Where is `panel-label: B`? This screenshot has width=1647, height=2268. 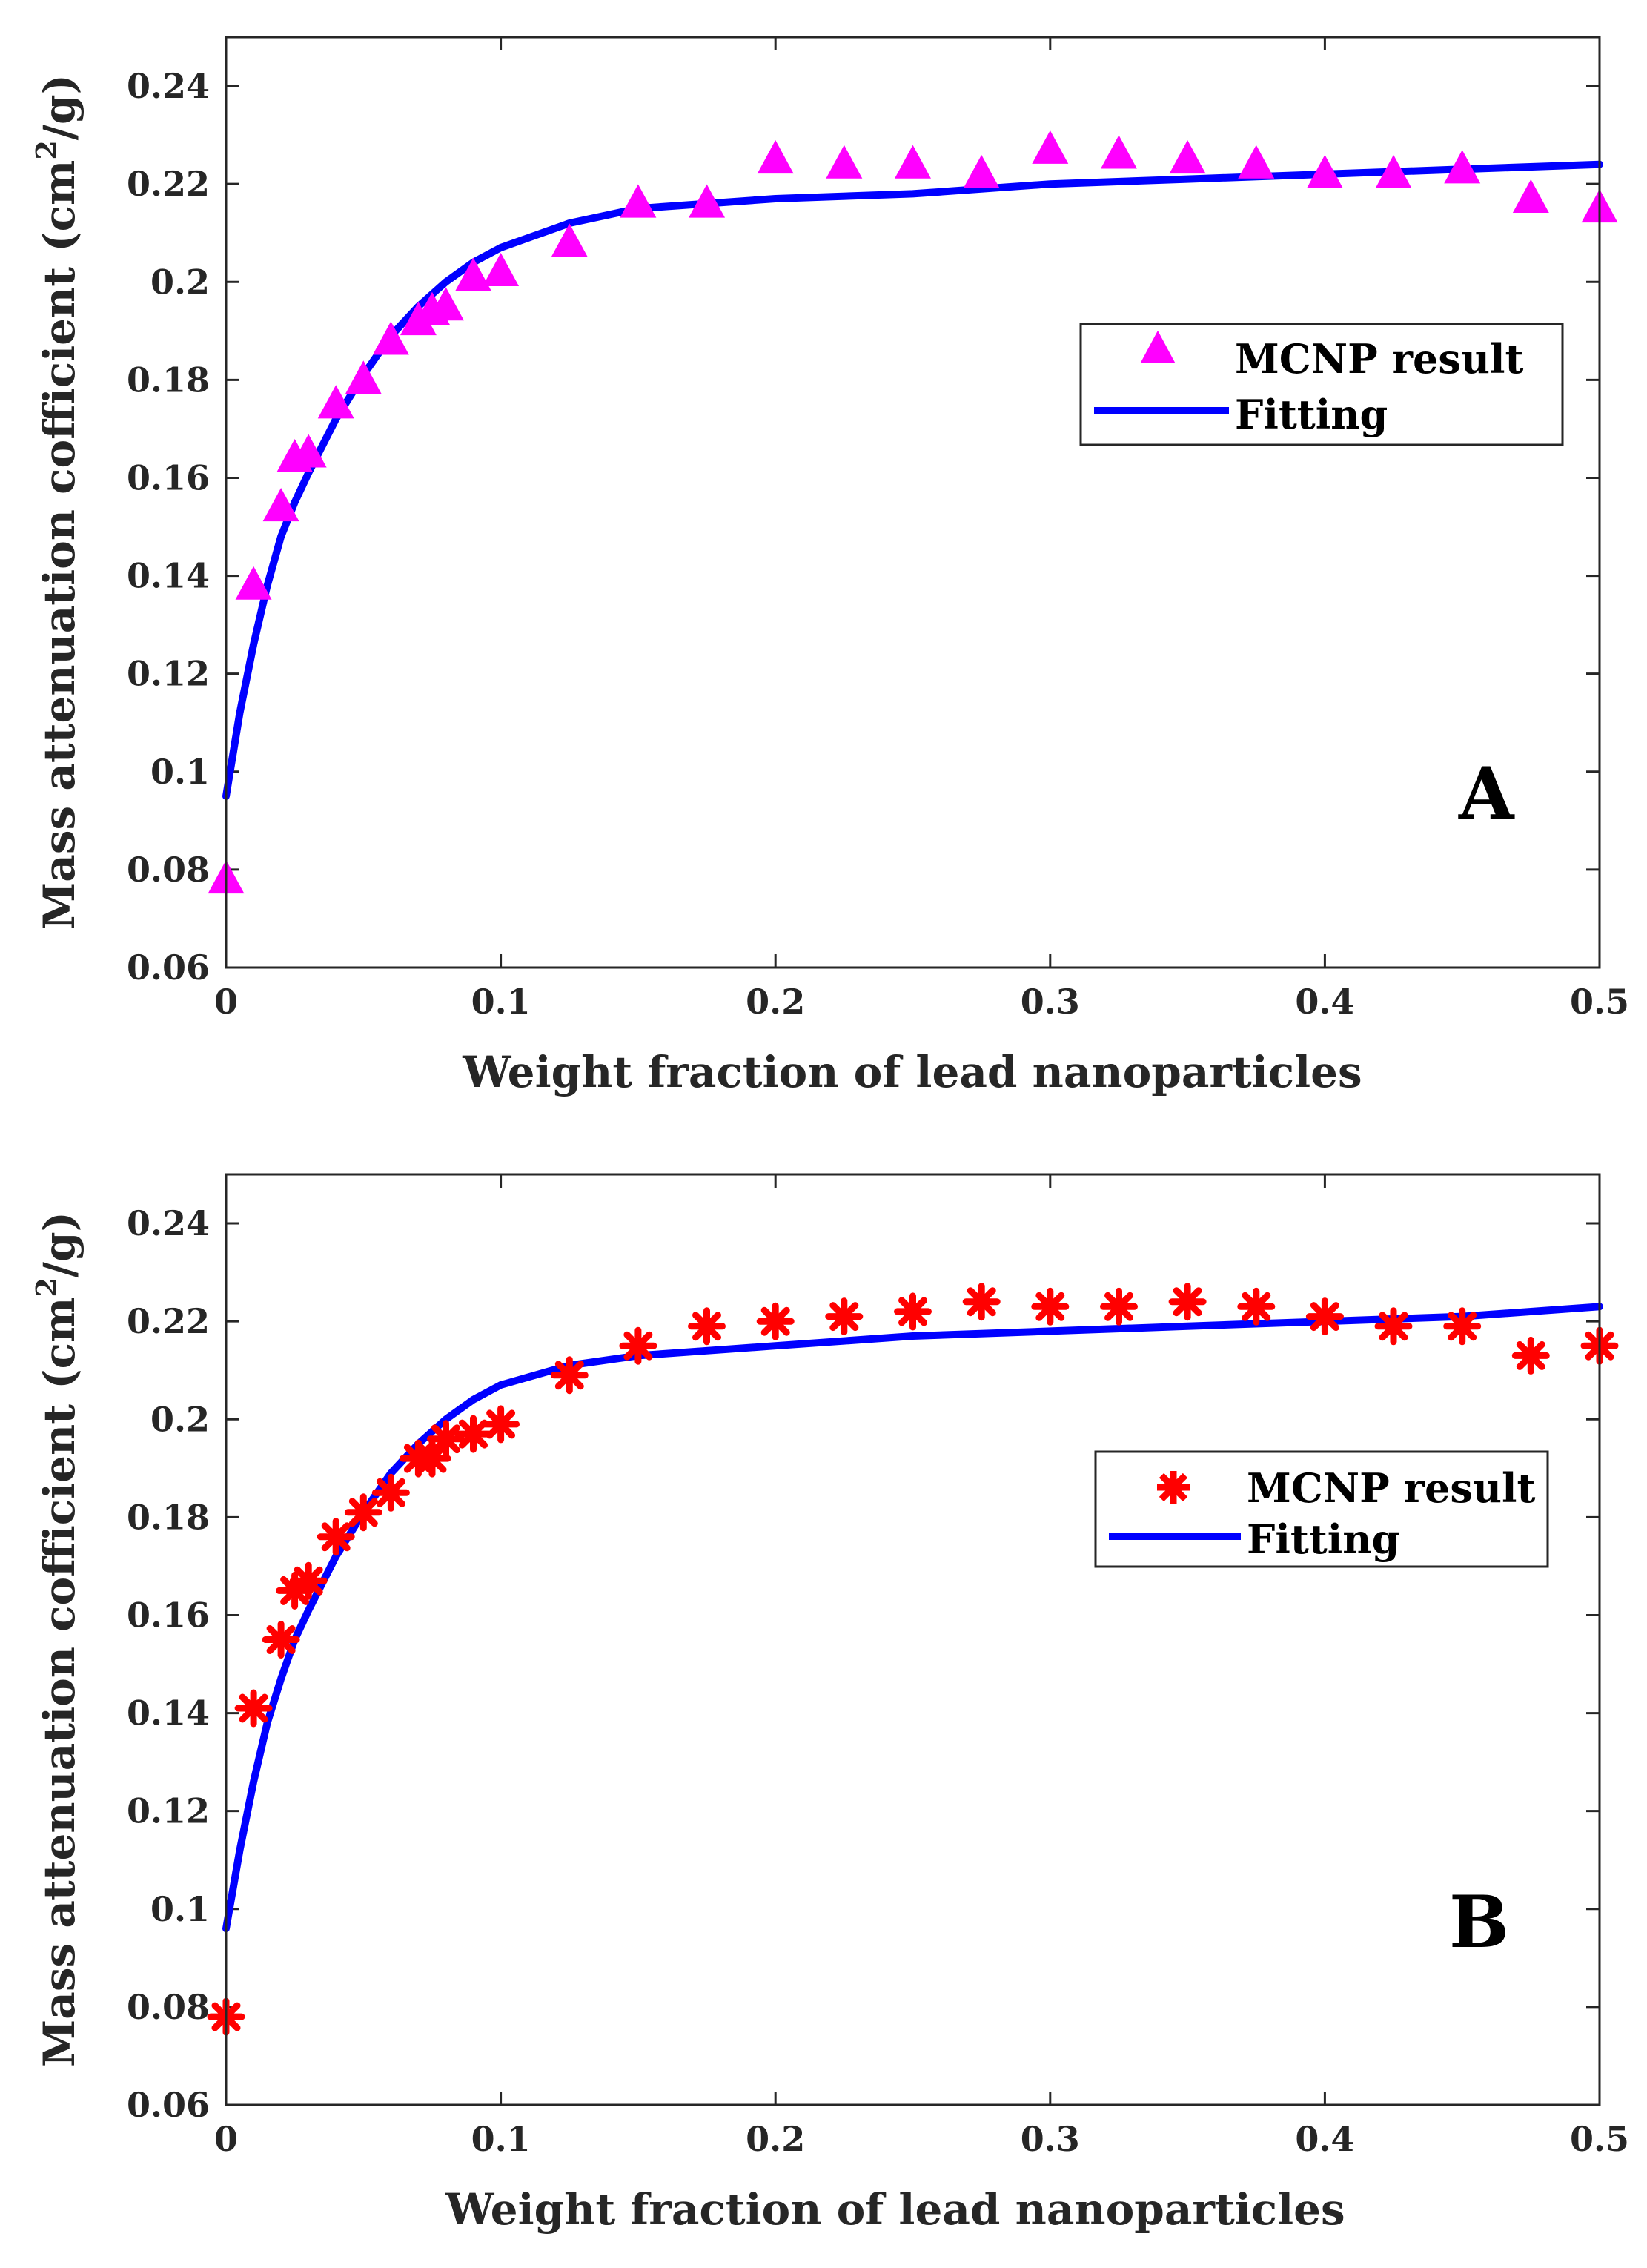
panel-label: B is located at coordinates (1479, 1922).